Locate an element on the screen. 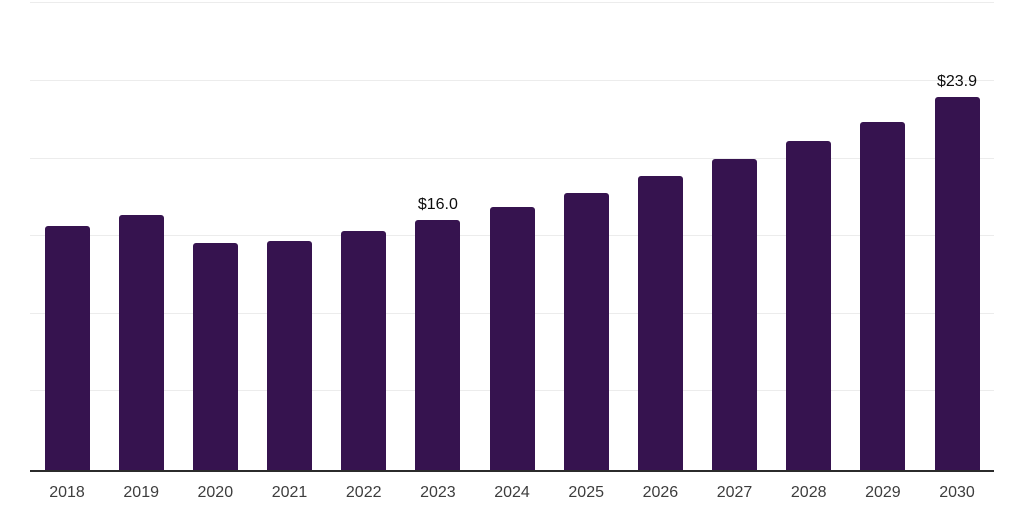 This screenshot has height=512, width=1024. bar-2022 is located at coordinates (364, 350).